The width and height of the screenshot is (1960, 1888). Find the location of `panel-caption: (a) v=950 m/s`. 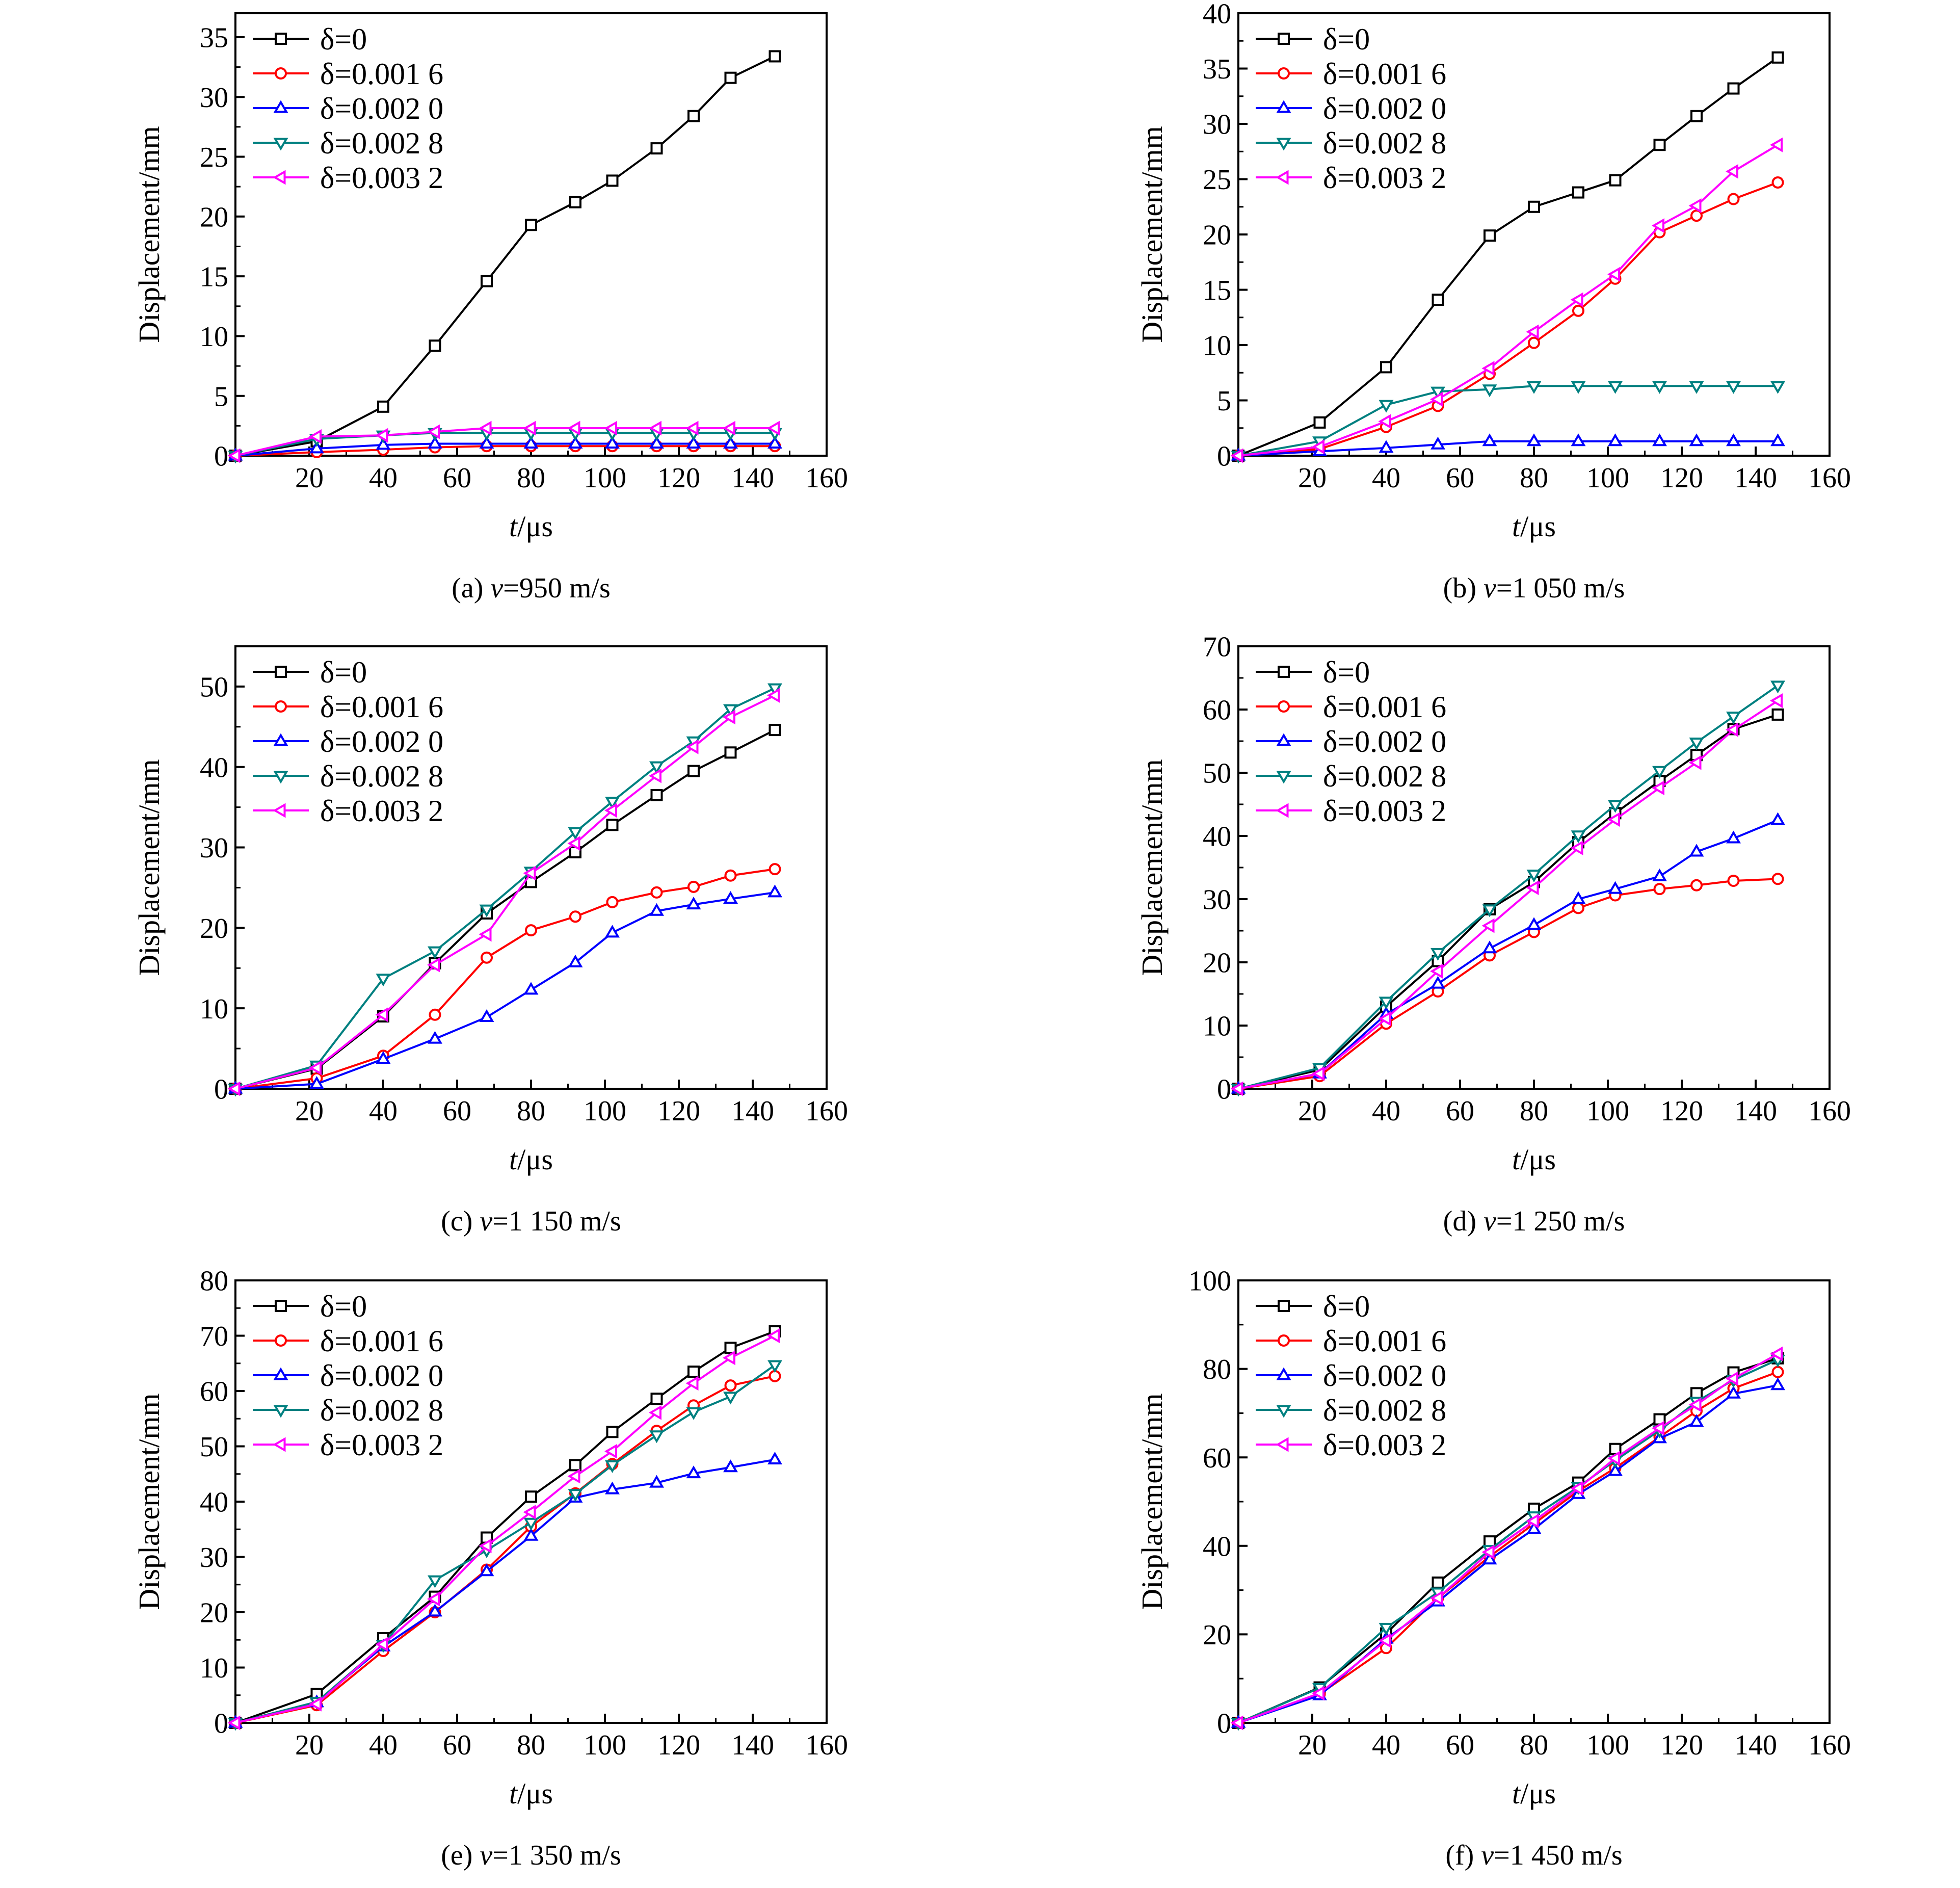

panel-caption: (a) v=950 m/s is located at coordinates (531, 588).